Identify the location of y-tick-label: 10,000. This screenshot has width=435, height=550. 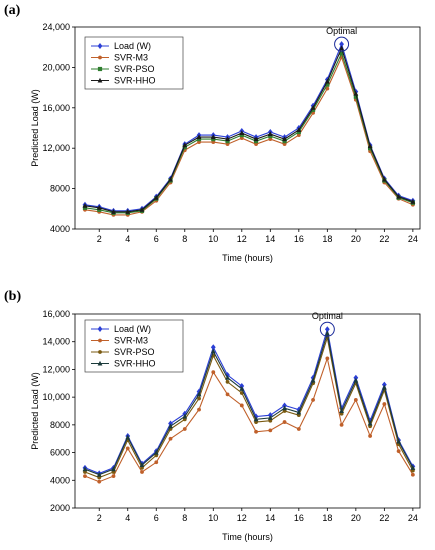
(56, 397).